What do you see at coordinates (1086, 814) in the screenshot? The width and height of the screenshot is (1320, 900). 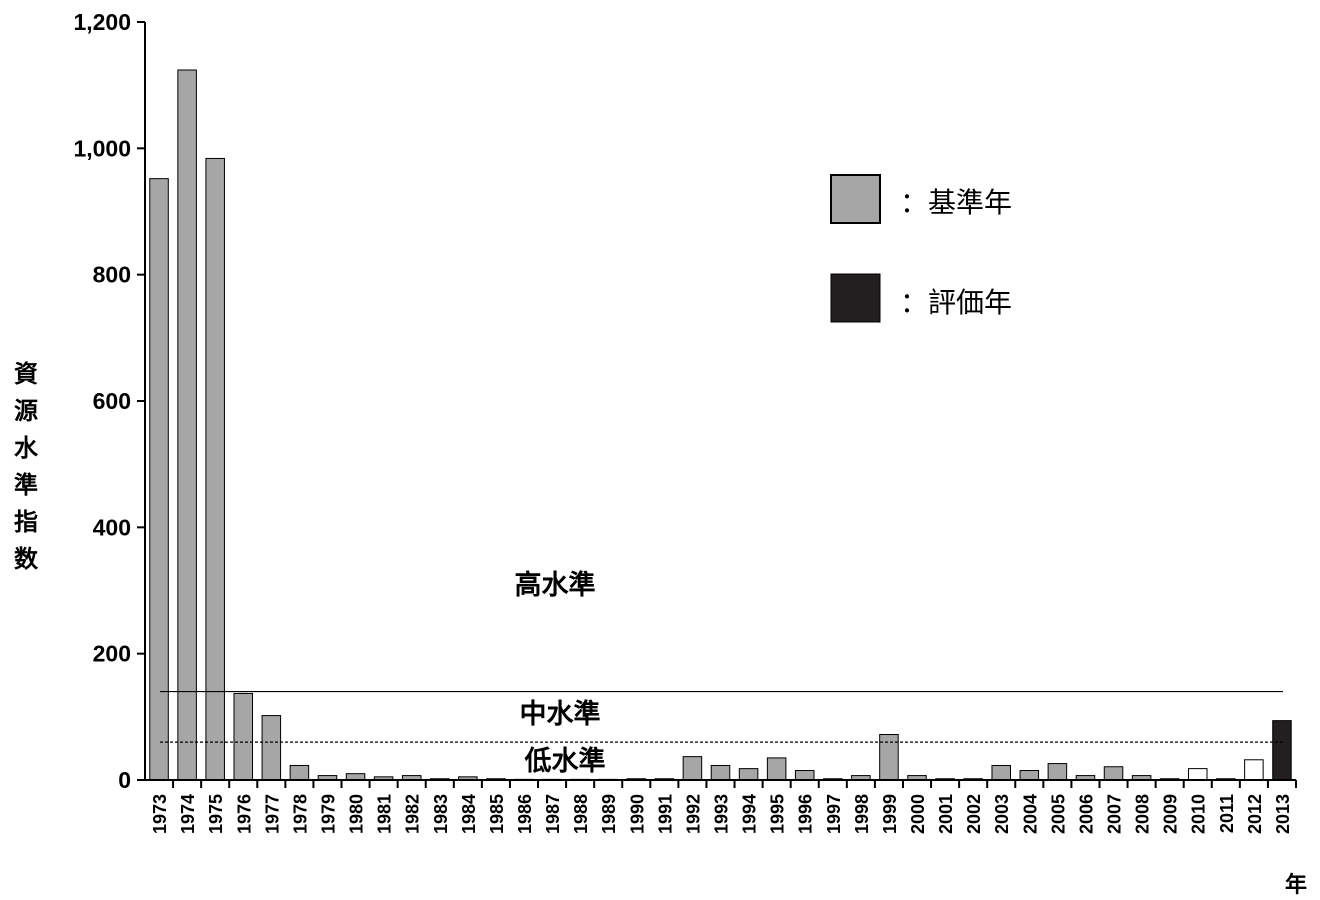 I see `x-tick-label: 2006` at bounding box center [1086, 814].